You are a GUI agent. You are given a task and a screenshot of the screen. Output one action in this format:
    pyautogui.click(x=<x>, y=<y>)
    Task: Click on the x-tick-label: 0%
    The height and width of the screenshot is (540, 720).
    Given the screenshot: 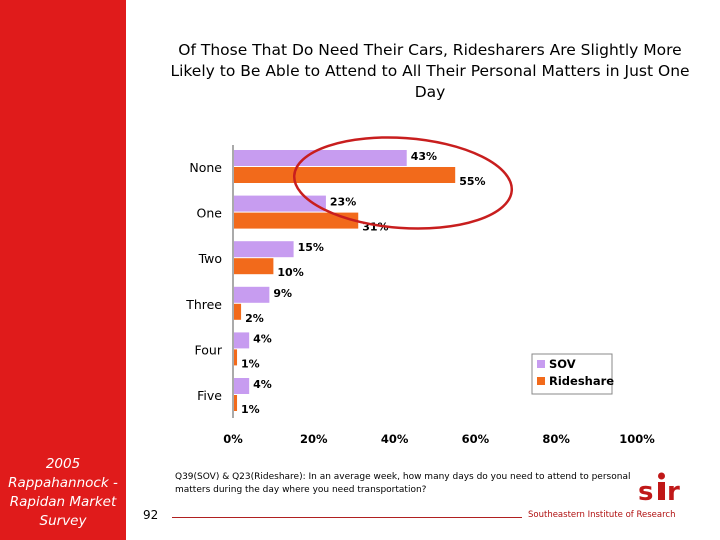 What is the action you would take?
    pyautogui.click(x=233, y=439)
    